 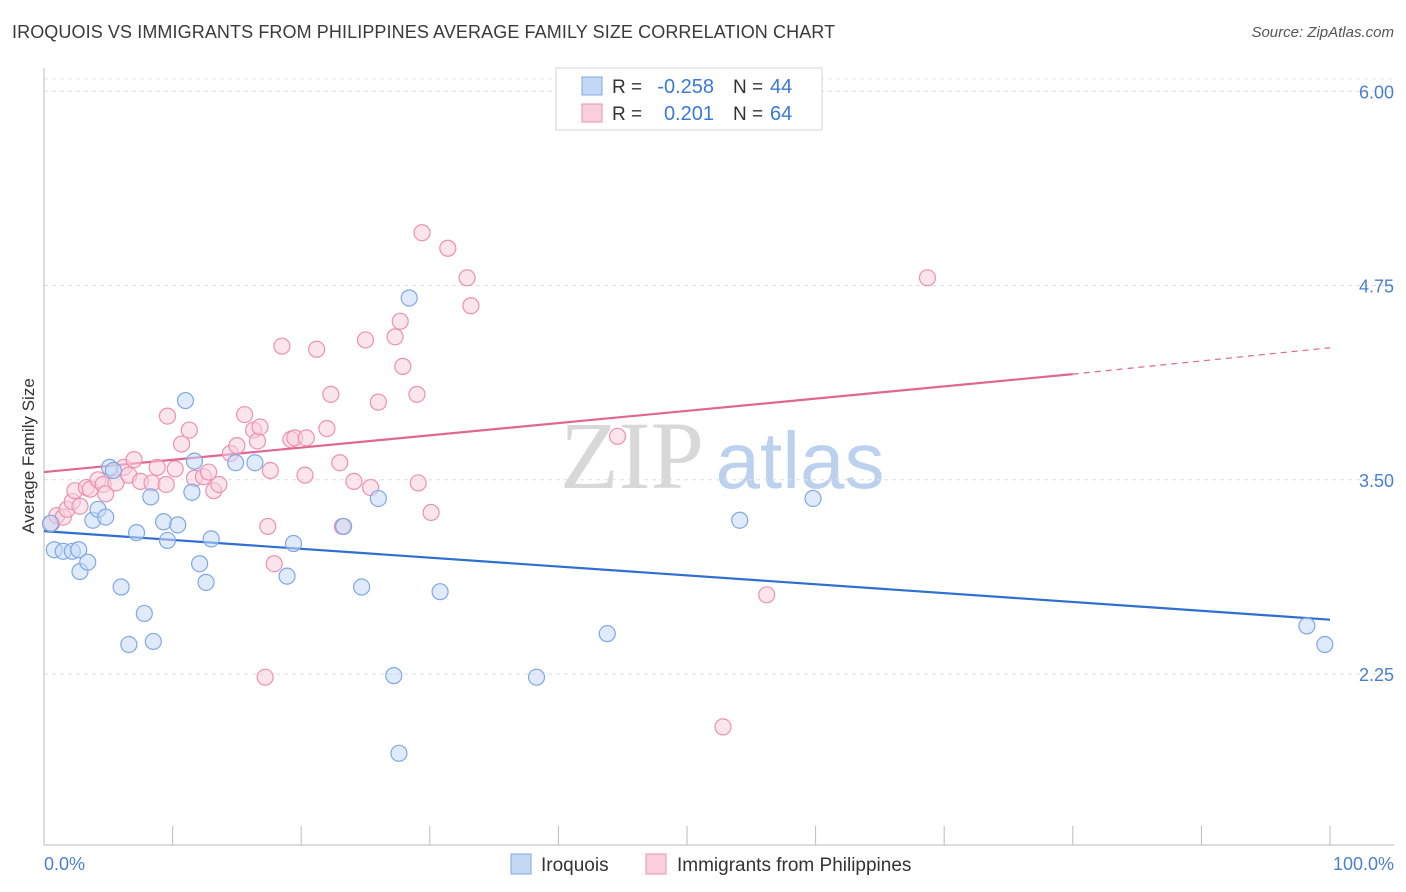 I want to click on y-tick-label-0: 2.25, so click(x=1376, y=675).